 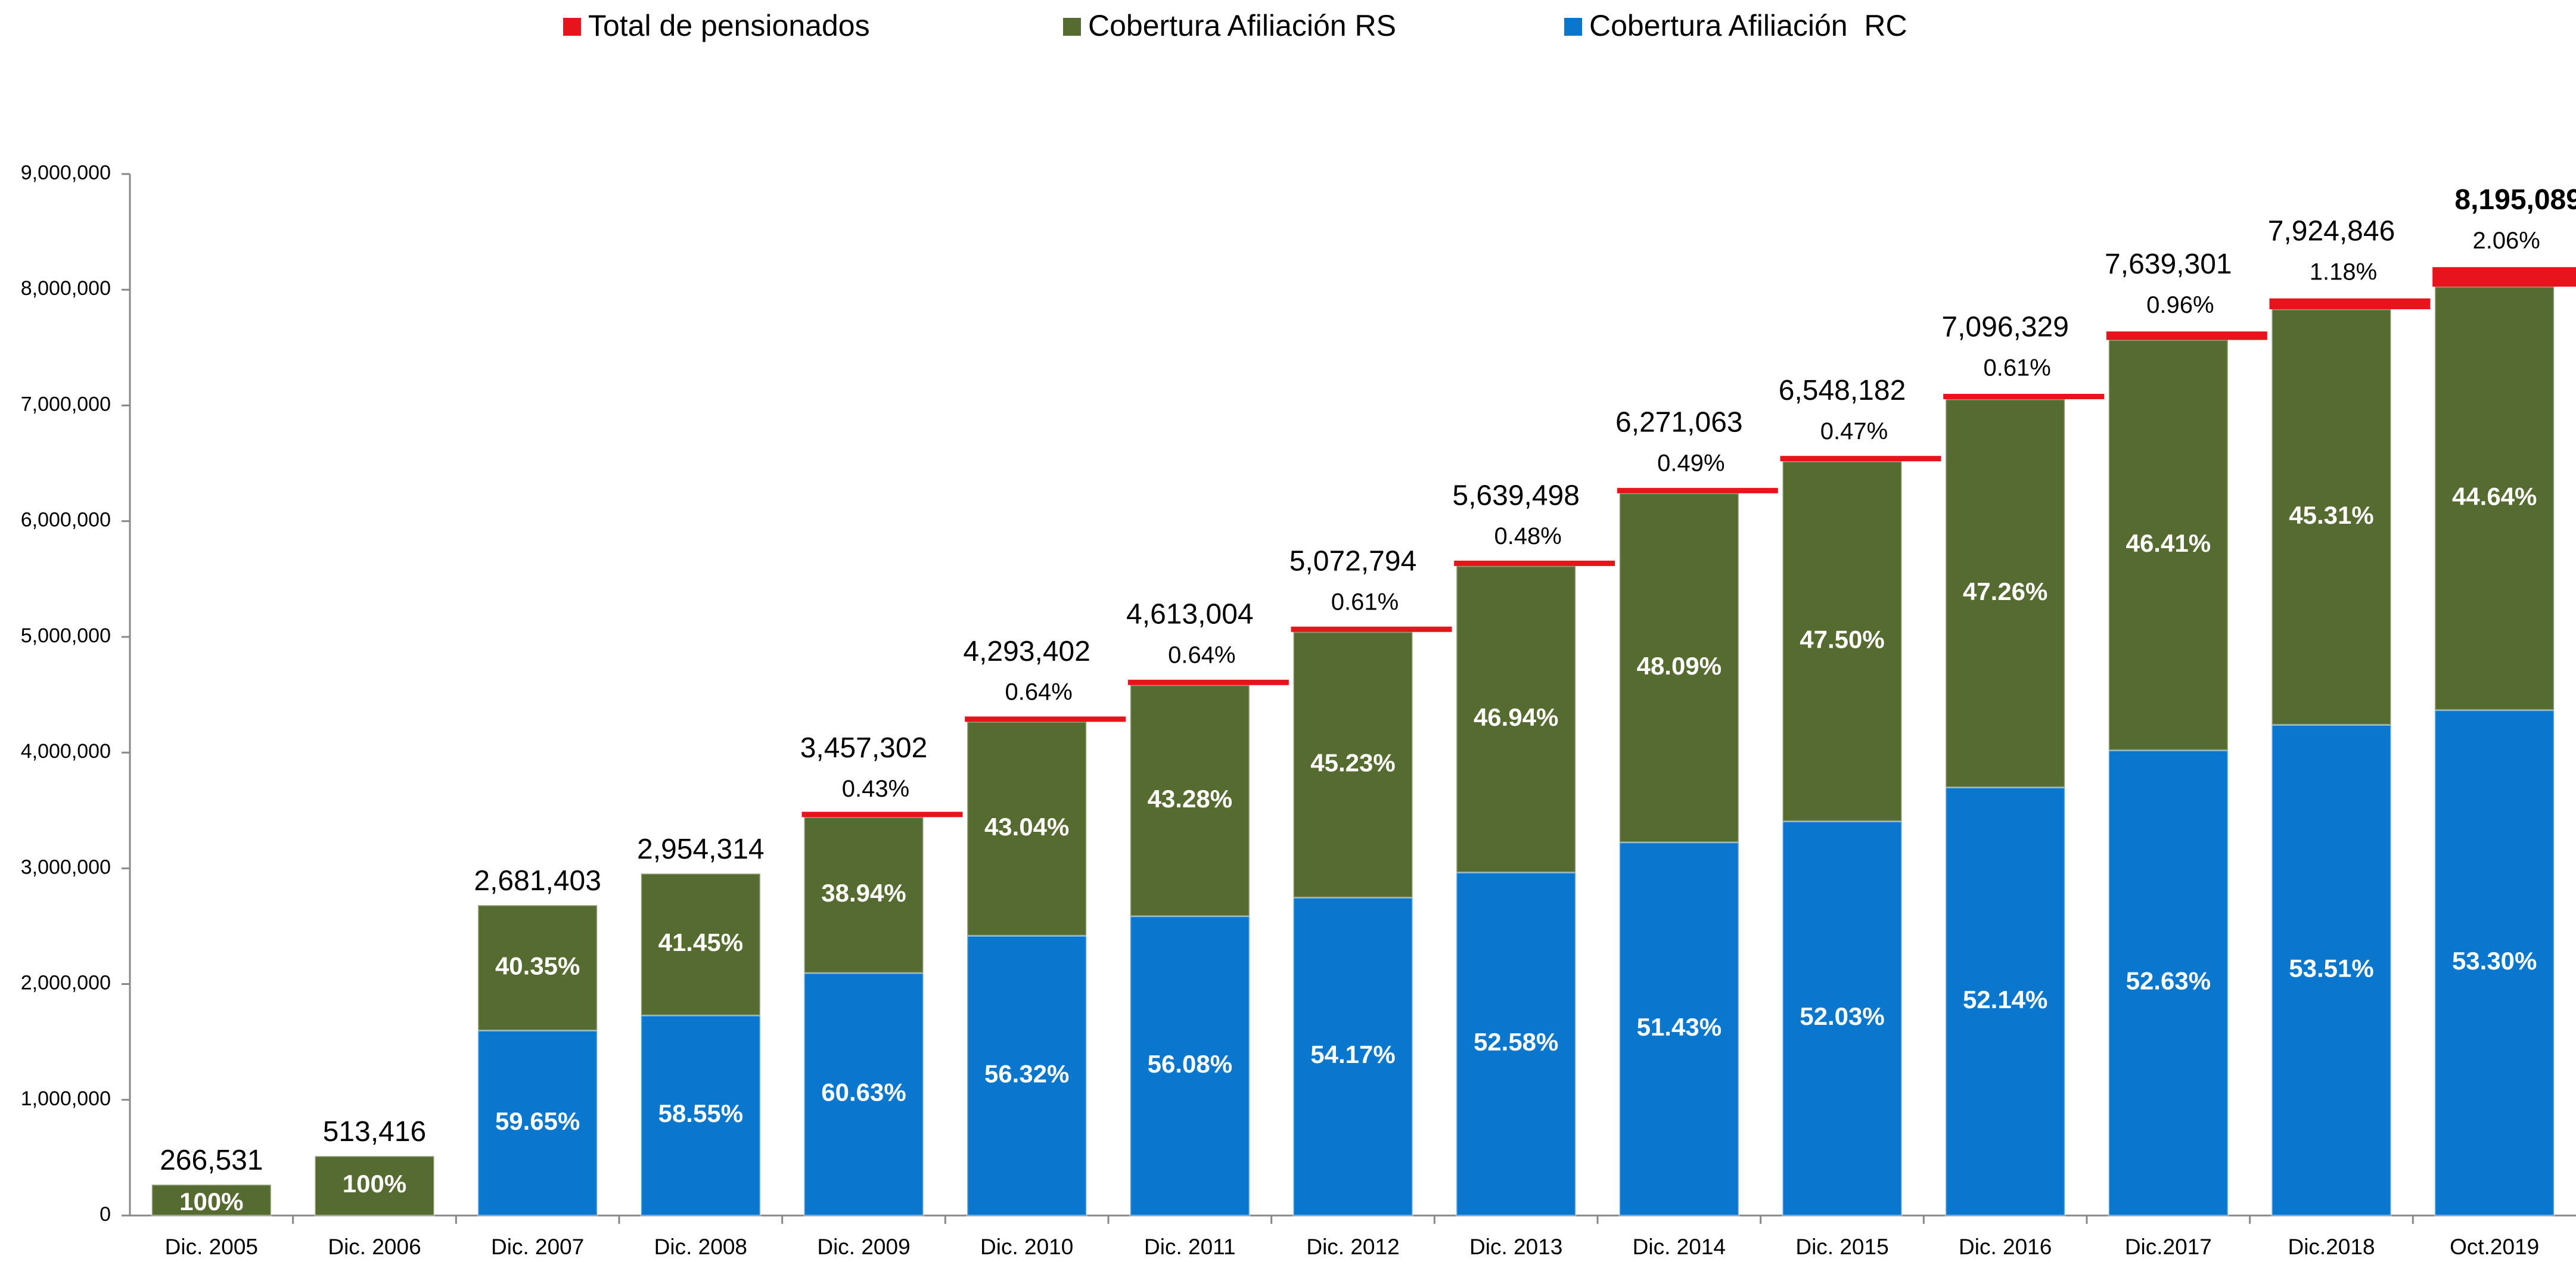 I want to click on total-label: 4,613,004, so click(x=1190, y=615).